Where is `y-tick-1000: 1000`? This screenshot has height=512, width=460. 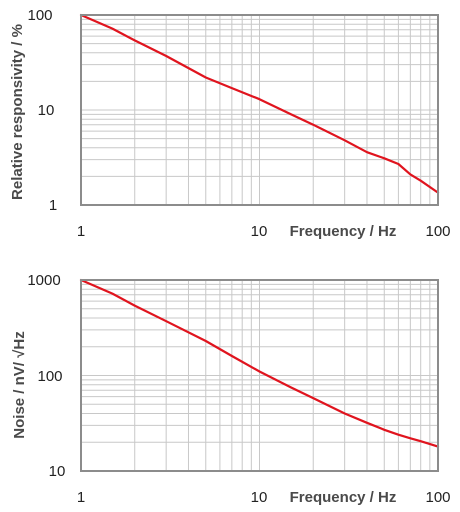 y-tick-1000: 1000 is located at coordinates (43, 280).